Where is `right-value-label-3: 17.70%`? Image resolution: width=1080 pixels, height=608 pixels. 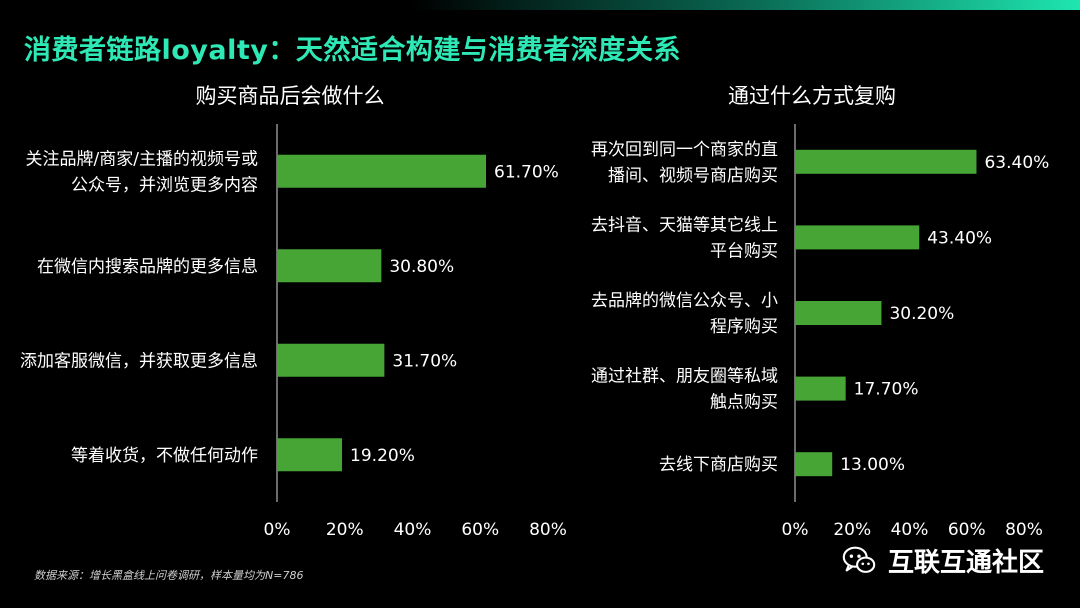
right-value-label-3: 17.70% is located at coordinates (886, 390).